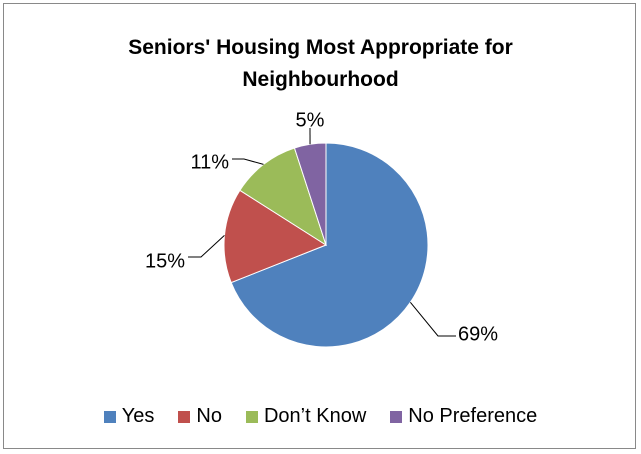 Image resolution: width=641 pixels, height=454 pixels. I want to click on pie-slice-no, so click(275, 236).